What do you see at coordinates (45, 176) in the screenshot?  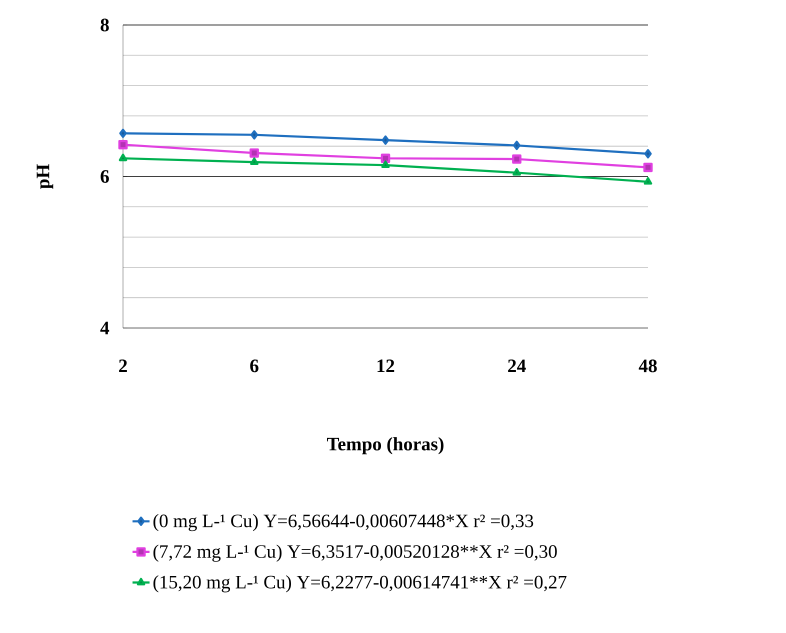 I see `y-axis-title: pH` at bounding box center [45, 176].